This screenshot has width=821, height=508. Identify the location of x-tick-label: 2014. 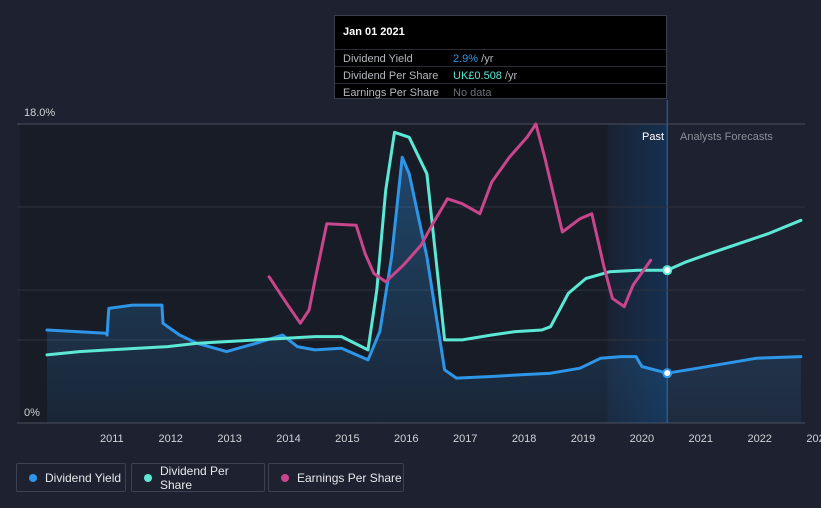
(288, 439).